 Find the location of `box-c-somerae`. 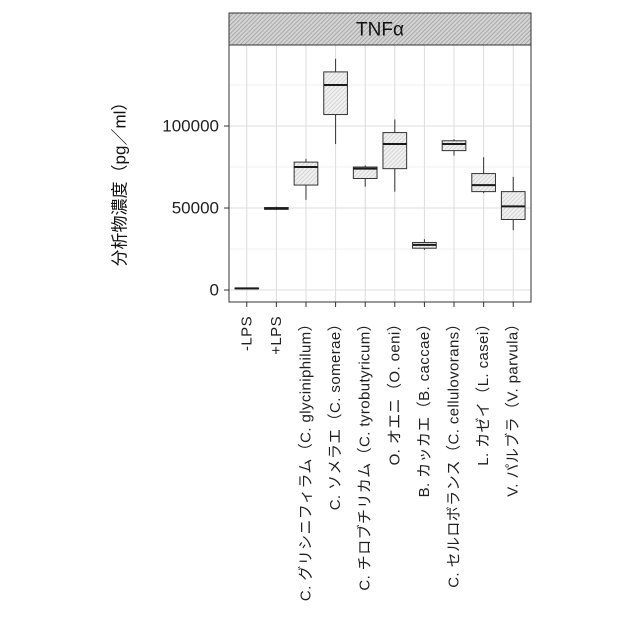

box-c-somerae is located at coordinates (336, 93).